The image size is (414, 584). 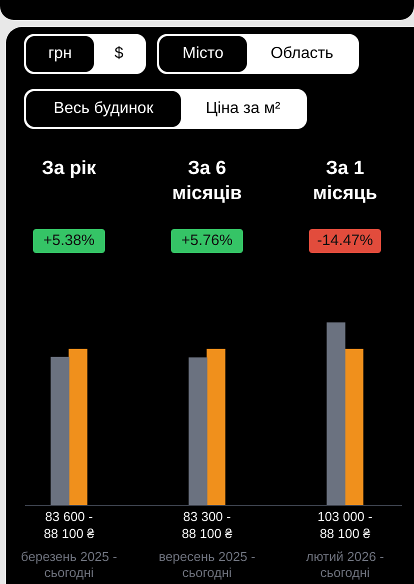 I want to click on text: Місто, so click(x=203, y=54).